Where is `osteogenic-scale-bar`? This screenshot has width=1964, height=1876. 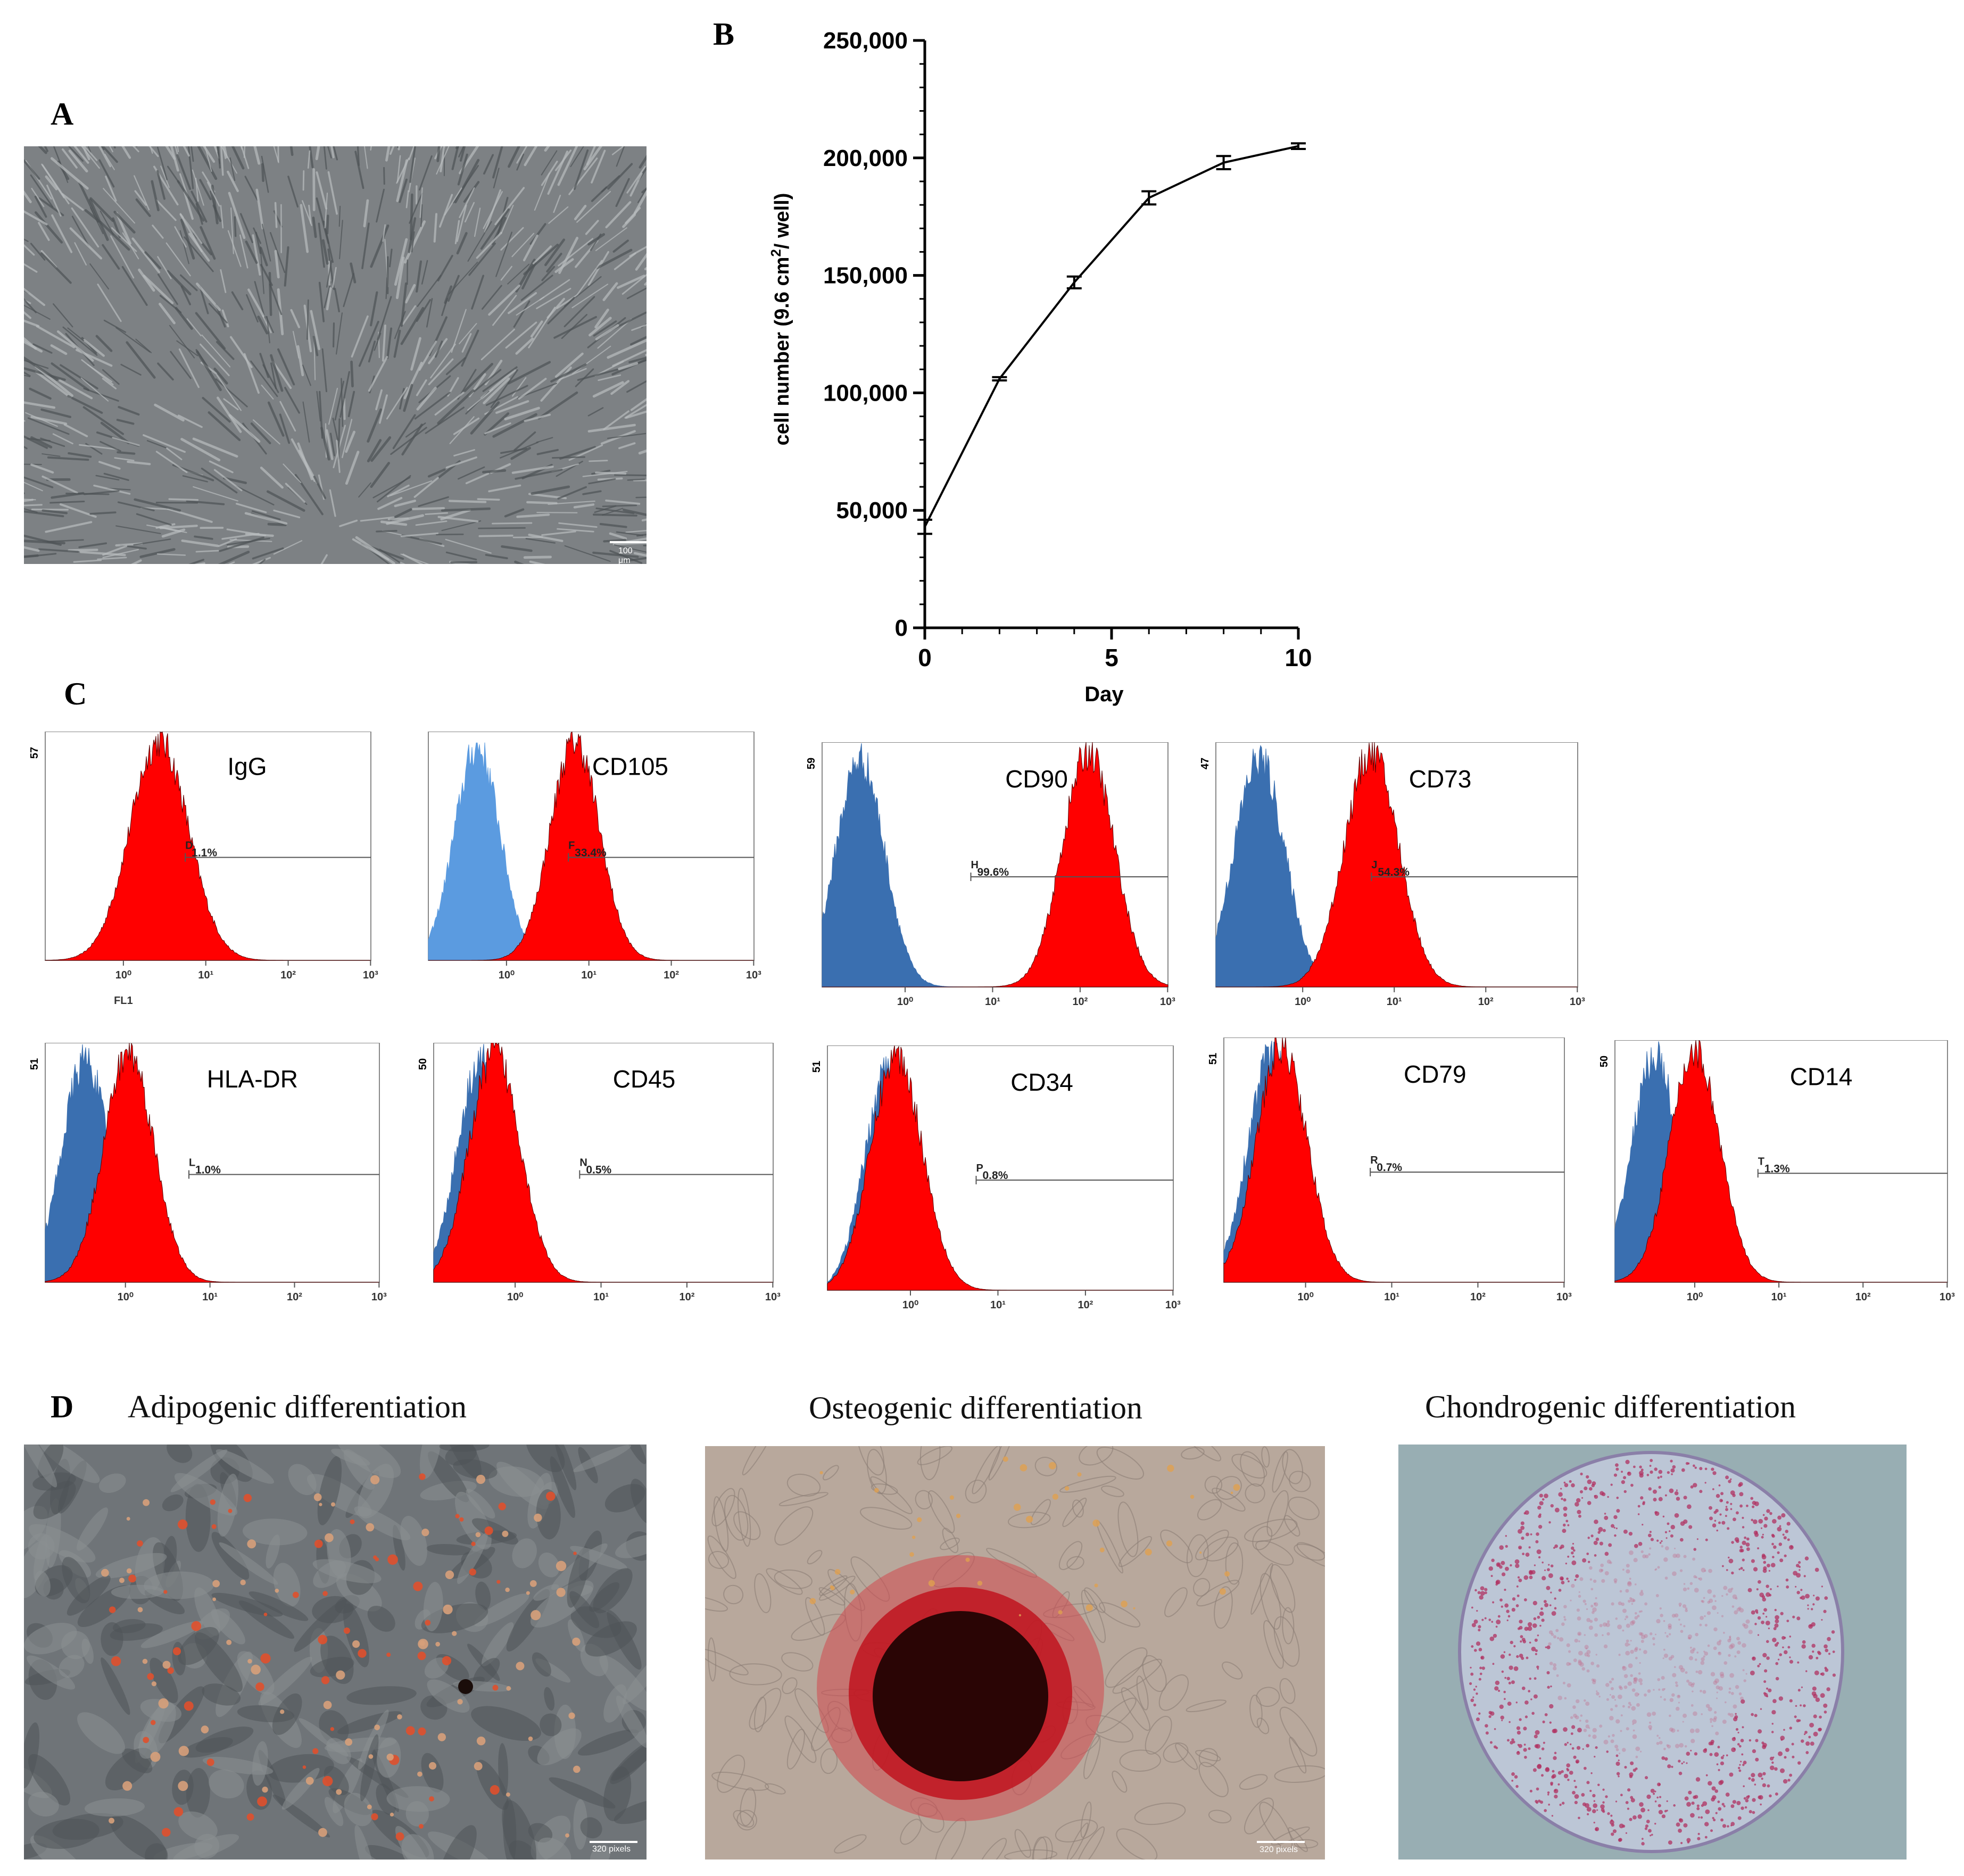 osteogenic-scale-bar is located at coordinates (1281, 1842).